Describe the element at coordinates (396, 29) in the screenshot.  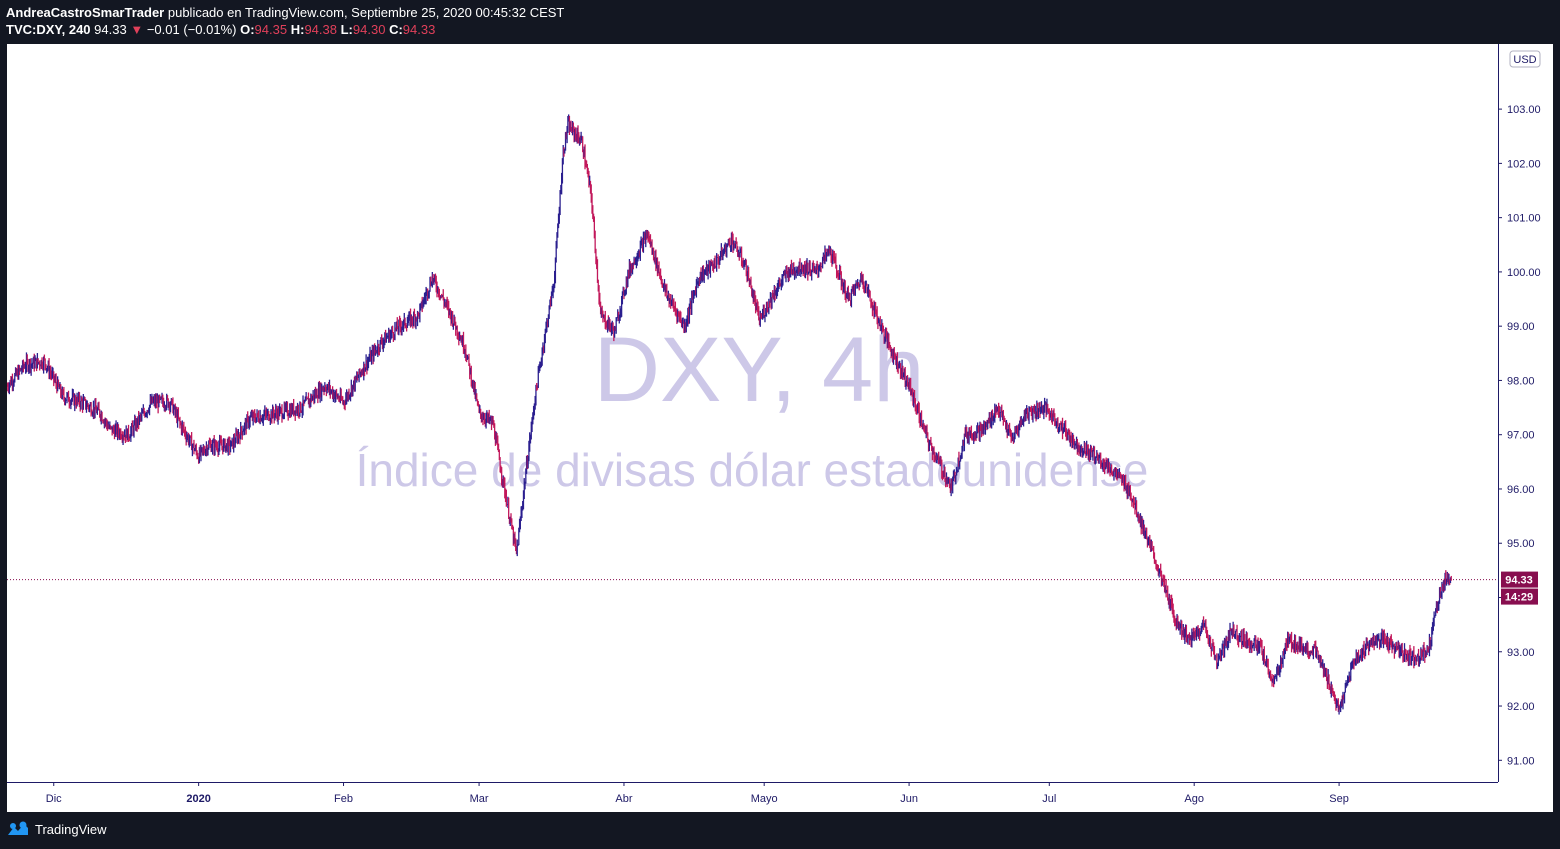
I see `close-label: C:` at that location.